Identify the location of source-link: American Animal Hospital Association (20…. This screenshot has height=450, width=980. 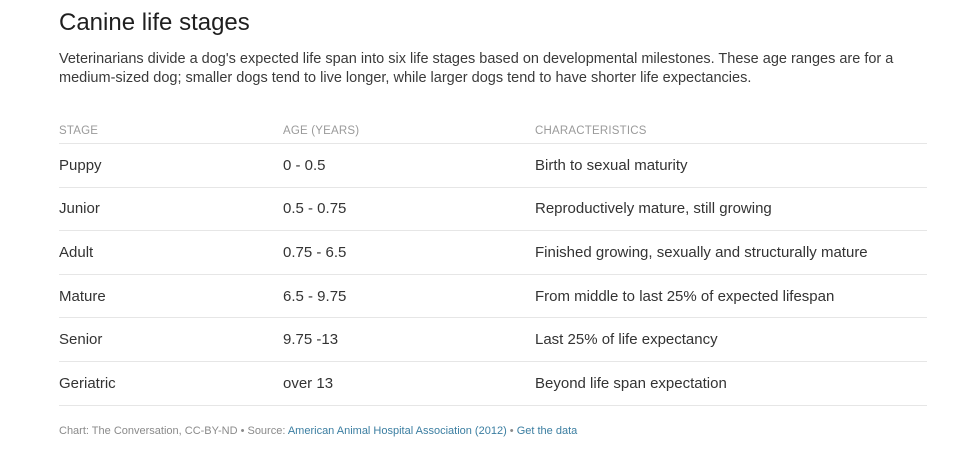
(397, 431).